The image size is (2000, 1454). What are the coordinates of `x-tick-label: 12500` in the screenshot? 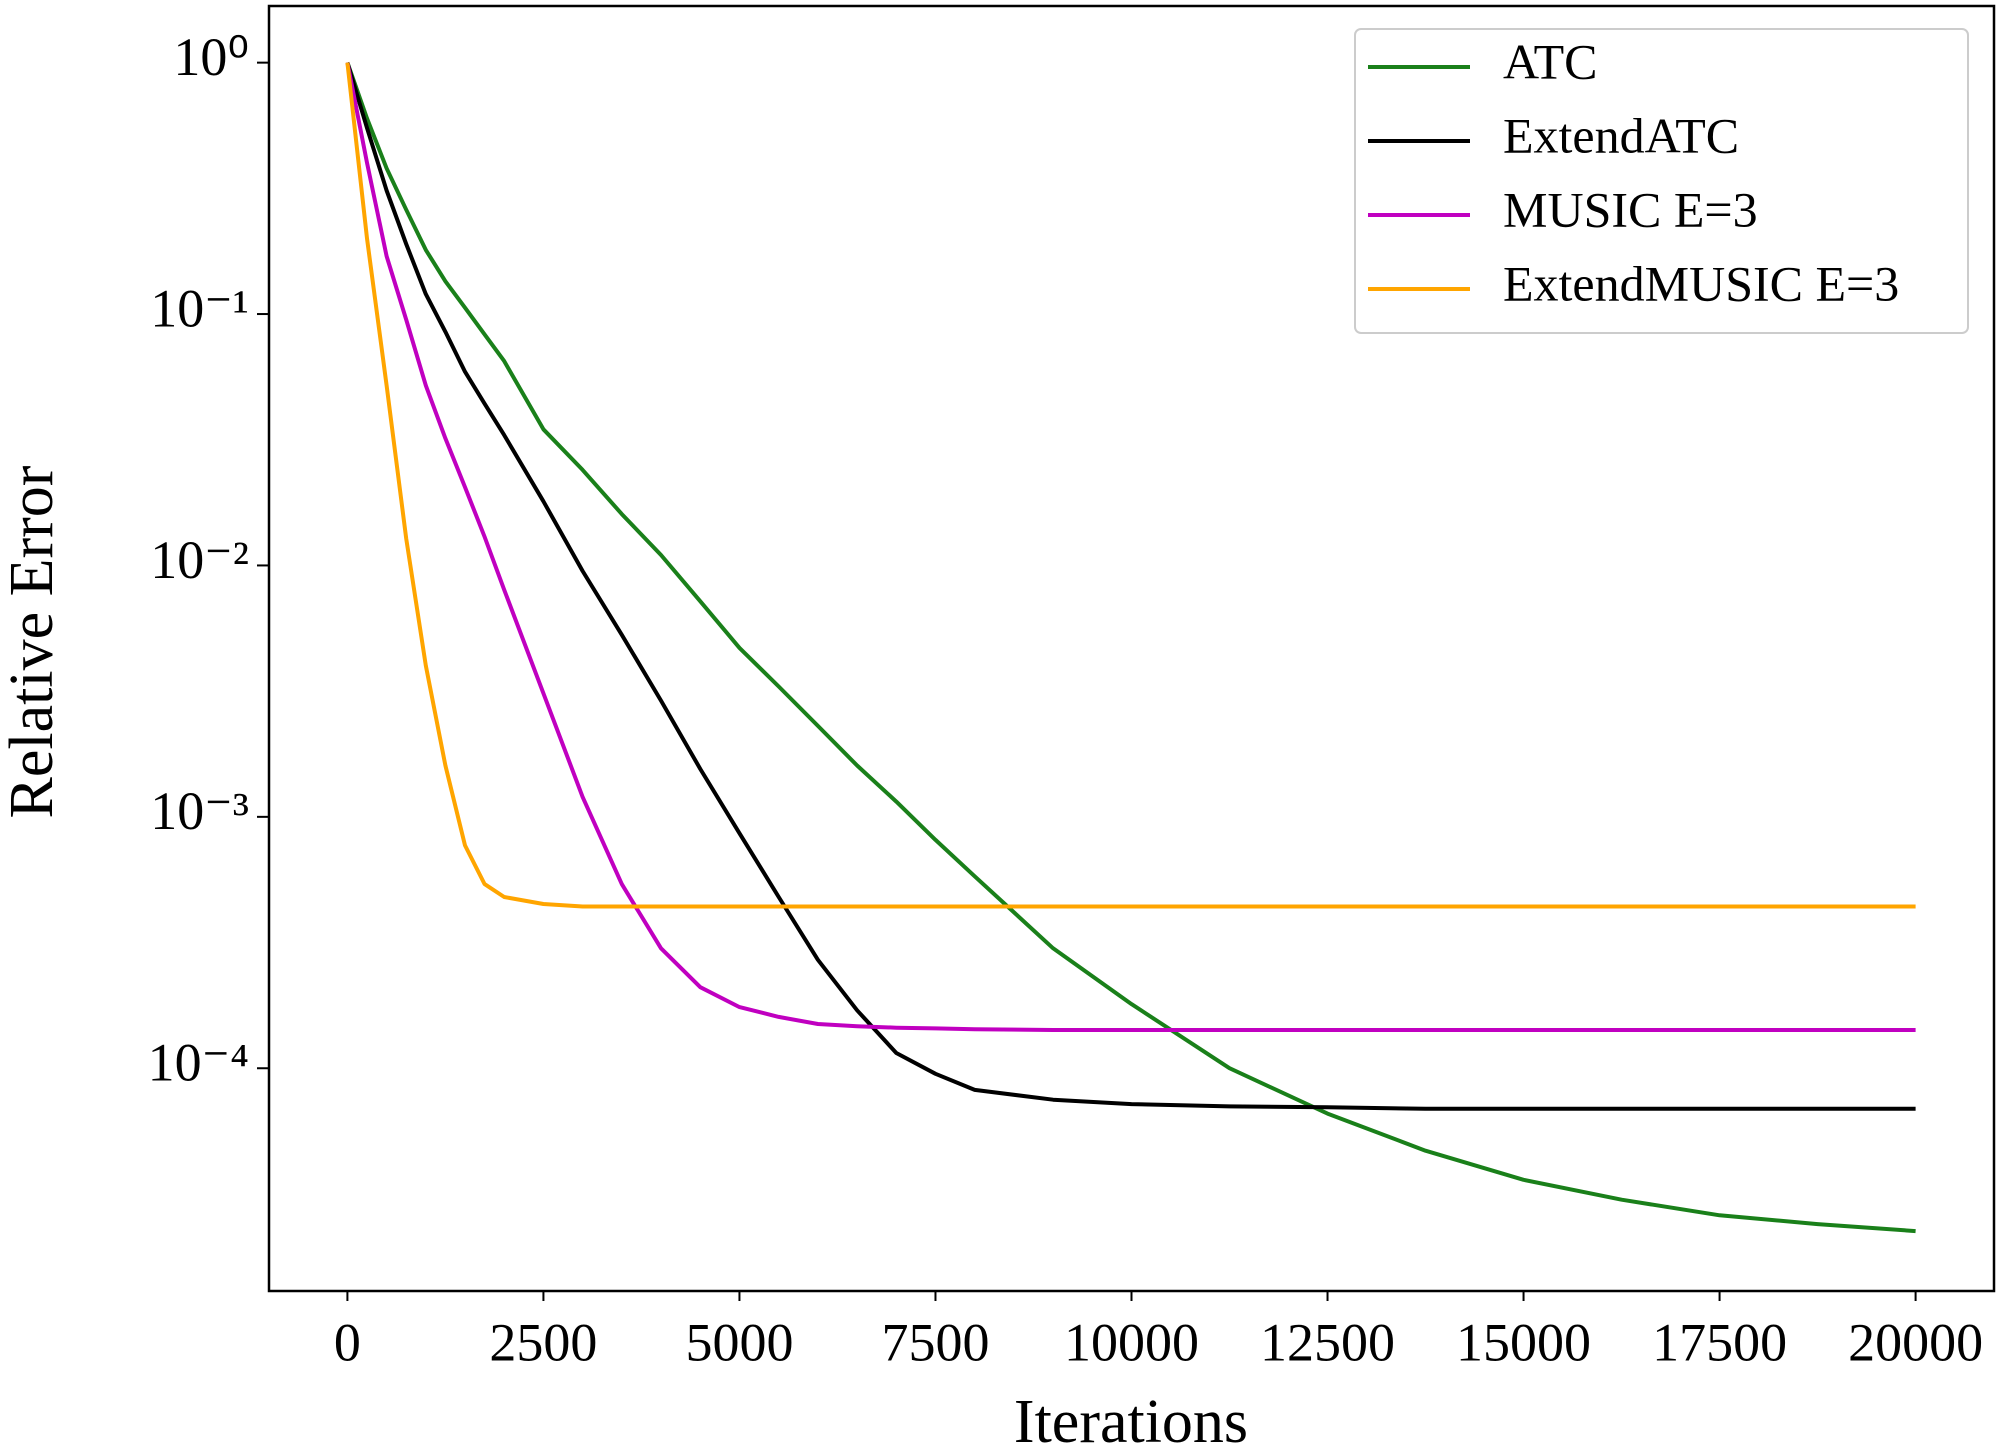 It's located at (1327, 1342).